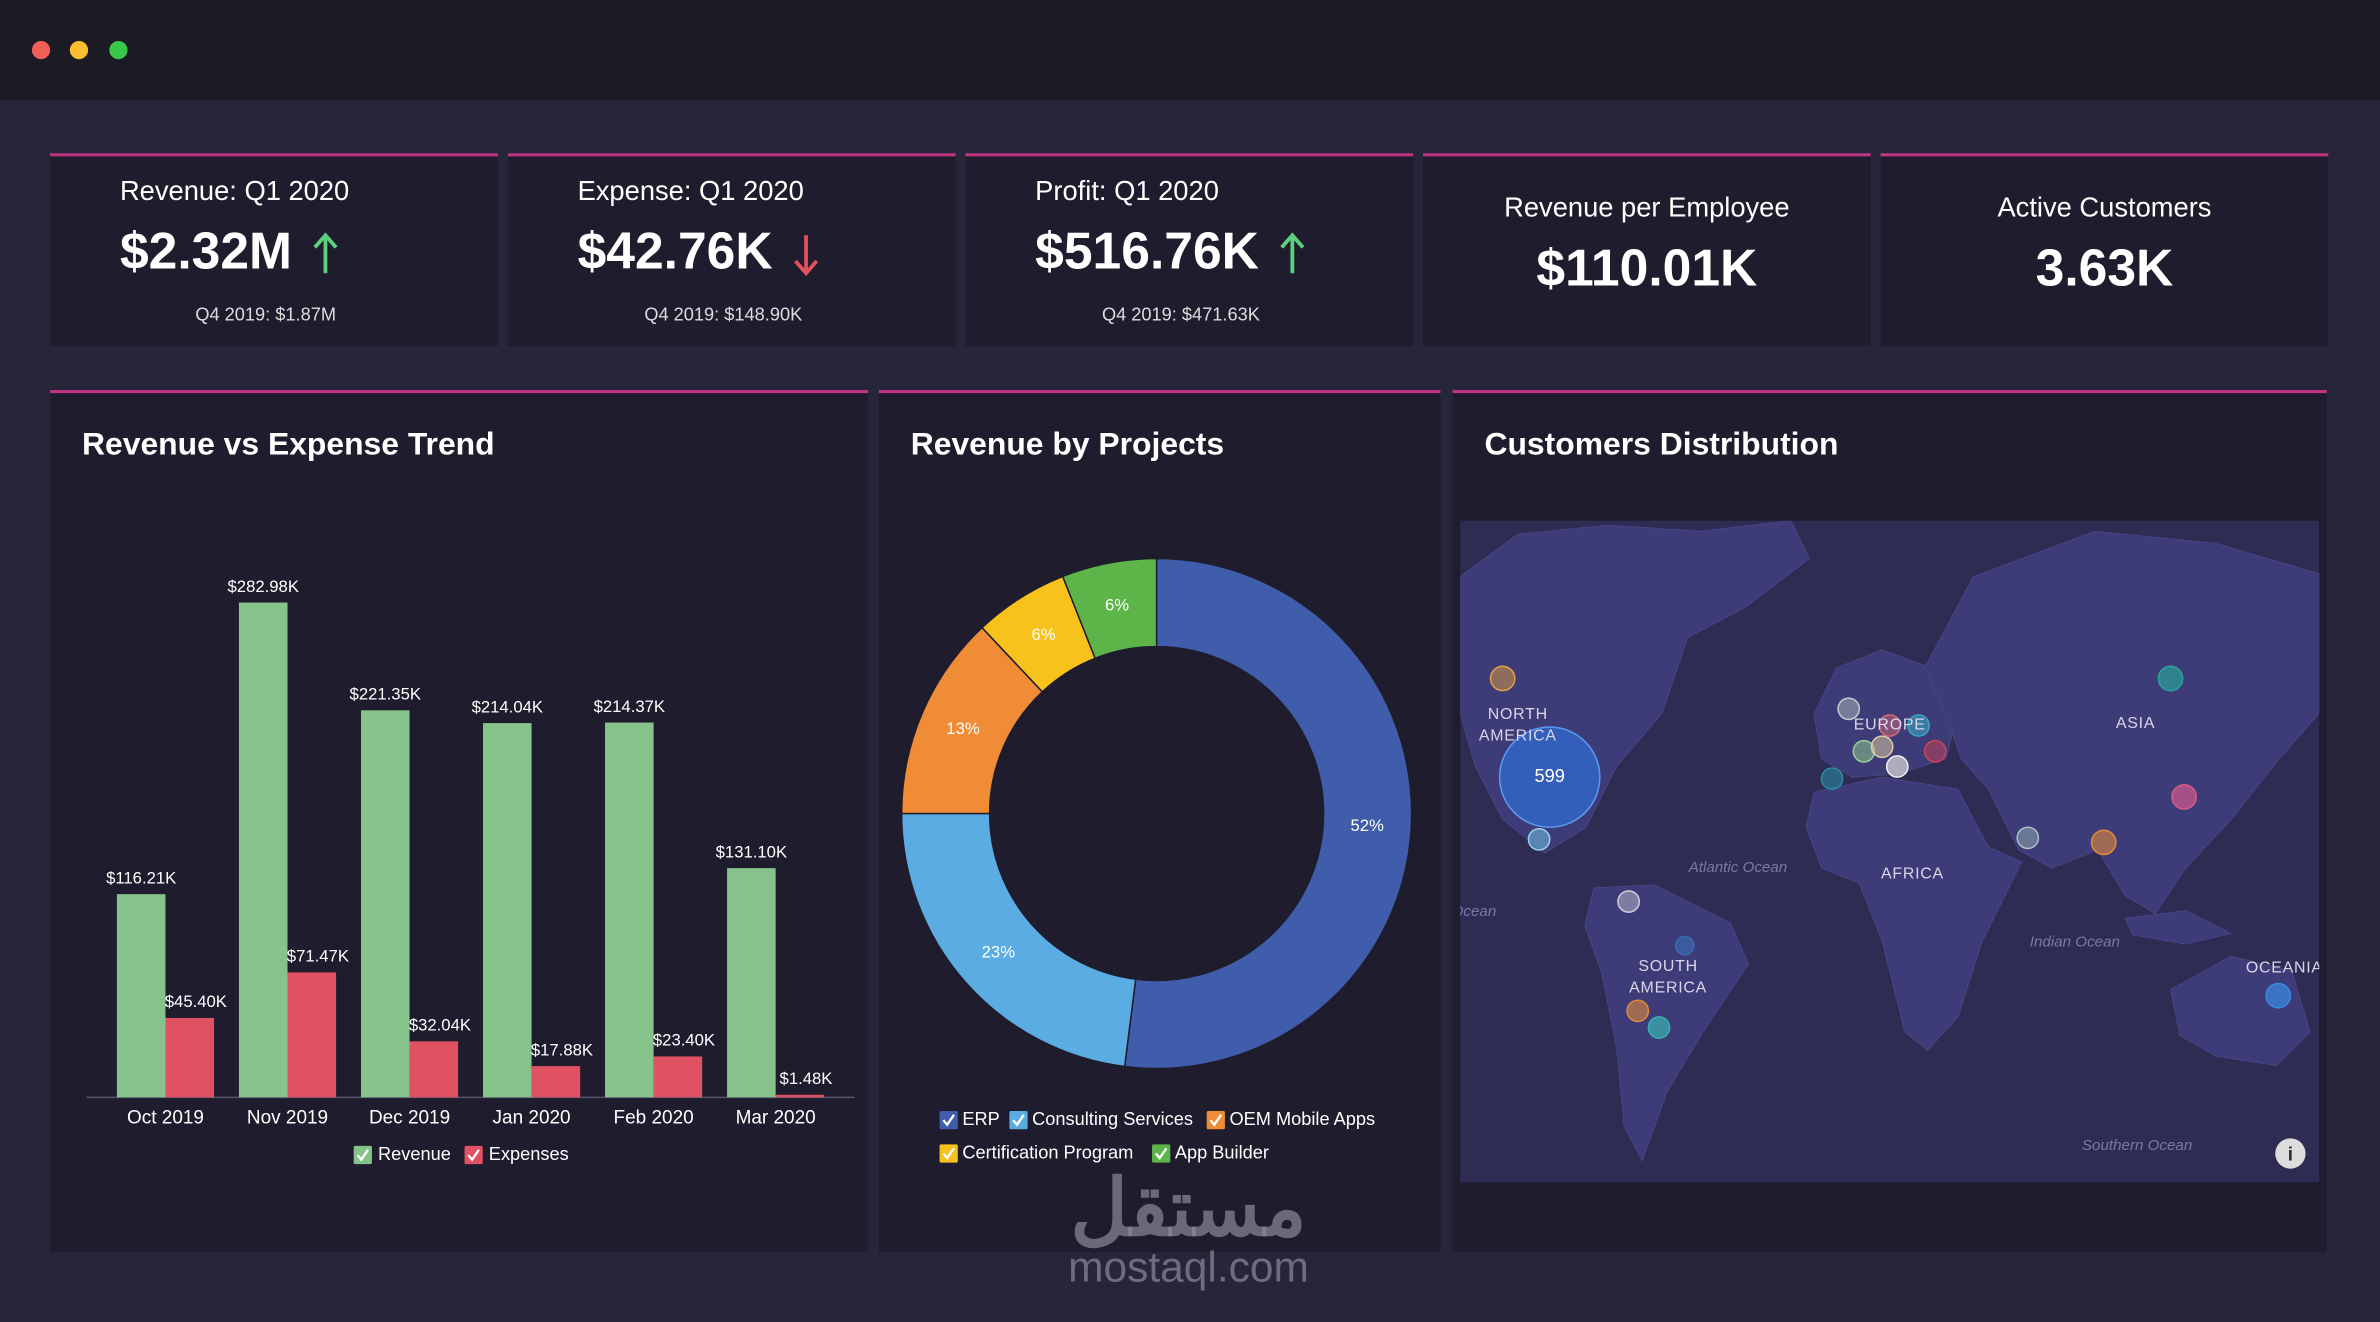 Image resolution: width=2380 pixels, height=1322 pixels. What do you see at coordinates (980, 1119) in the screenshot?
I see `legend-label: ERP` at bounding box center [980, 1119].